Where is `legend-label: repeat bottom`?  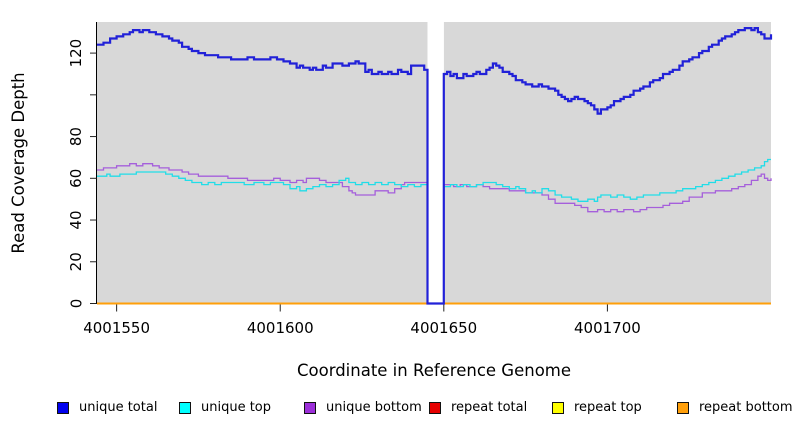
legend-label: repeat bottom is located at coordinates (745, 407).